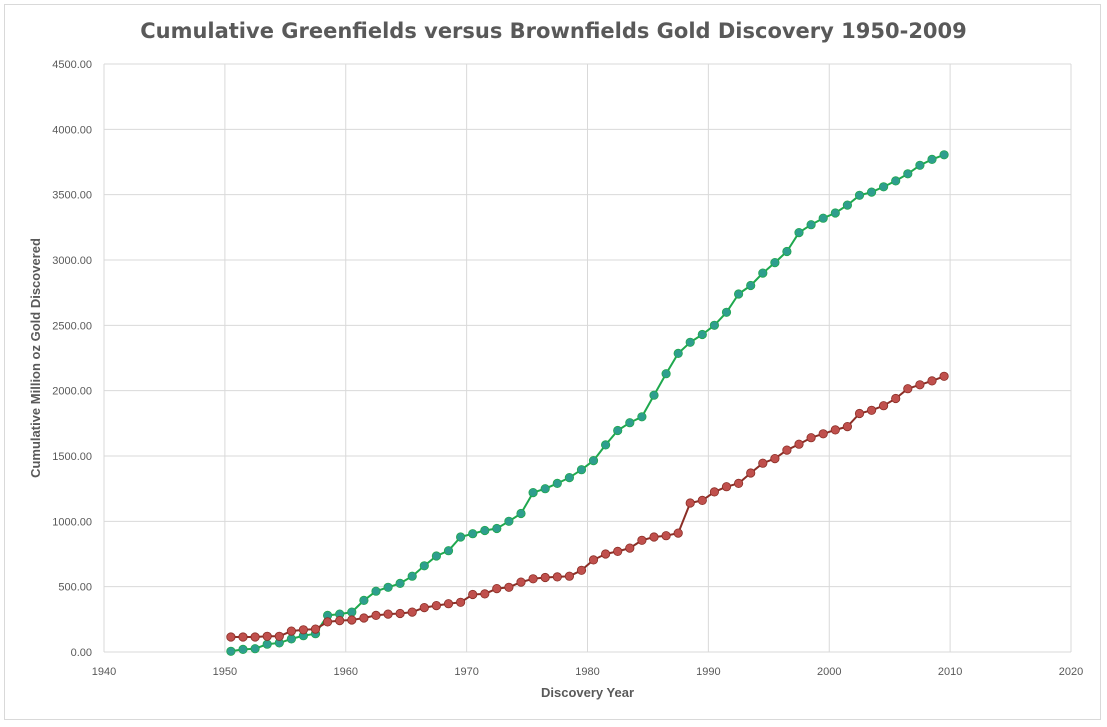  Describe the element at coordinates (708, 672) in the screenshot. I see `x-tick-label: 1990` at that location.